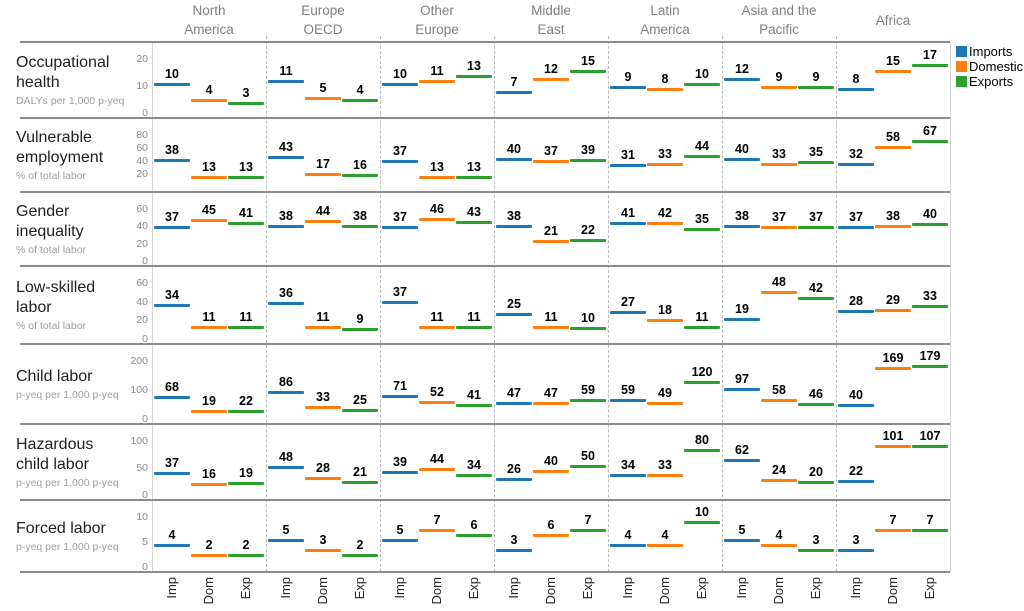 The height and width of the screenshot is (611, 1024). I want to click on row-label: Gender inequality % of total labor, so click(82, 229).